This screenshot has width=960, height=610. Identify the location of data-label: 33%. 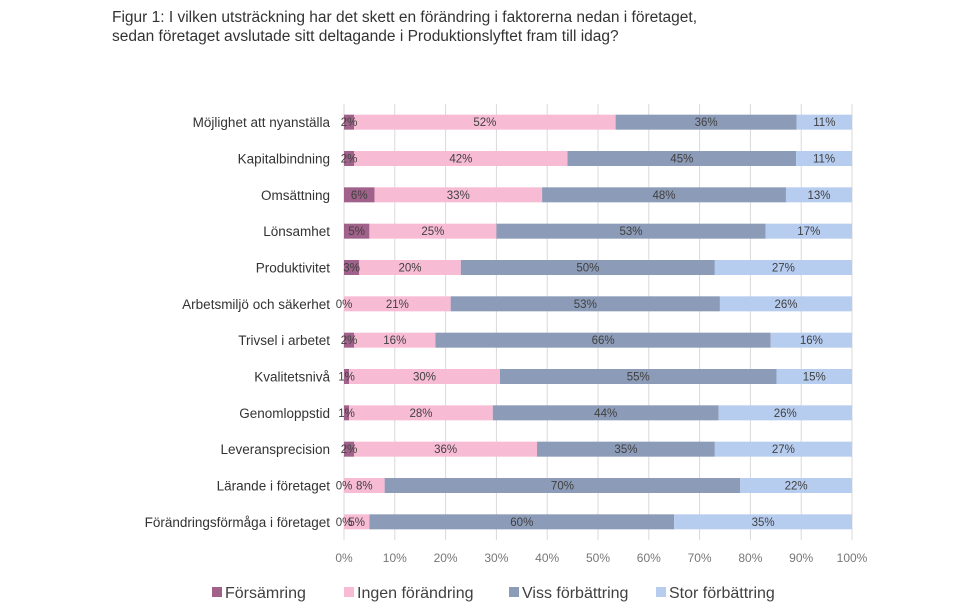
(458, 196).